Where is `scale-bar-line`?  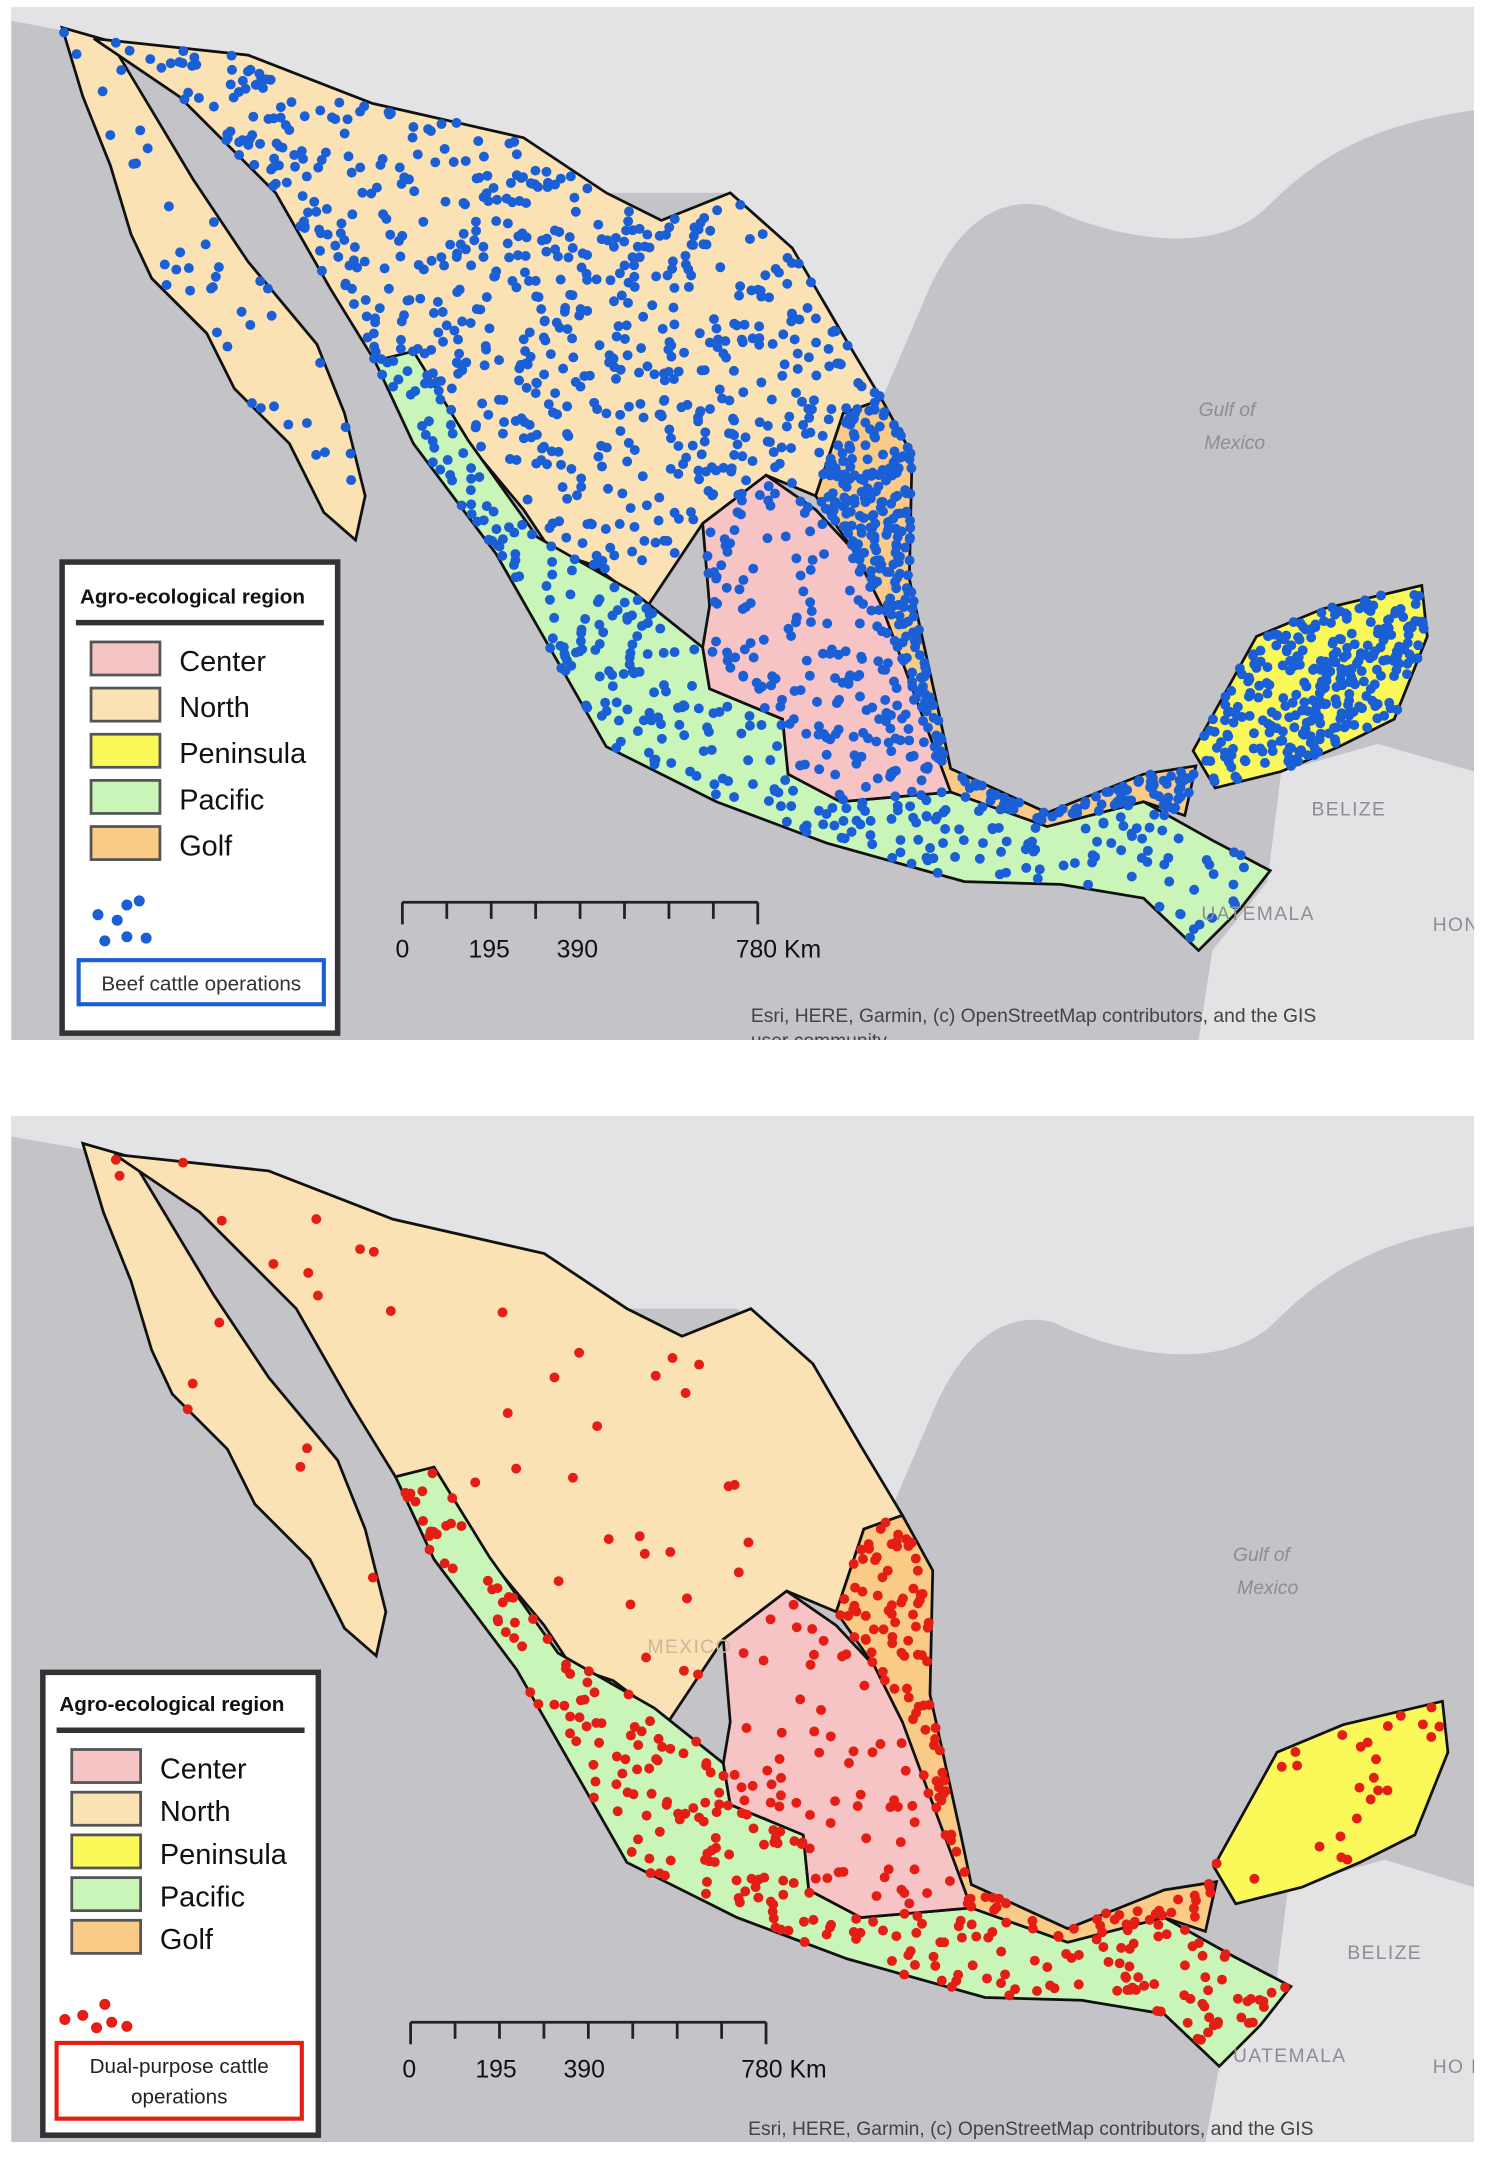 scale-bar-line is located at coordinates (580, 912).